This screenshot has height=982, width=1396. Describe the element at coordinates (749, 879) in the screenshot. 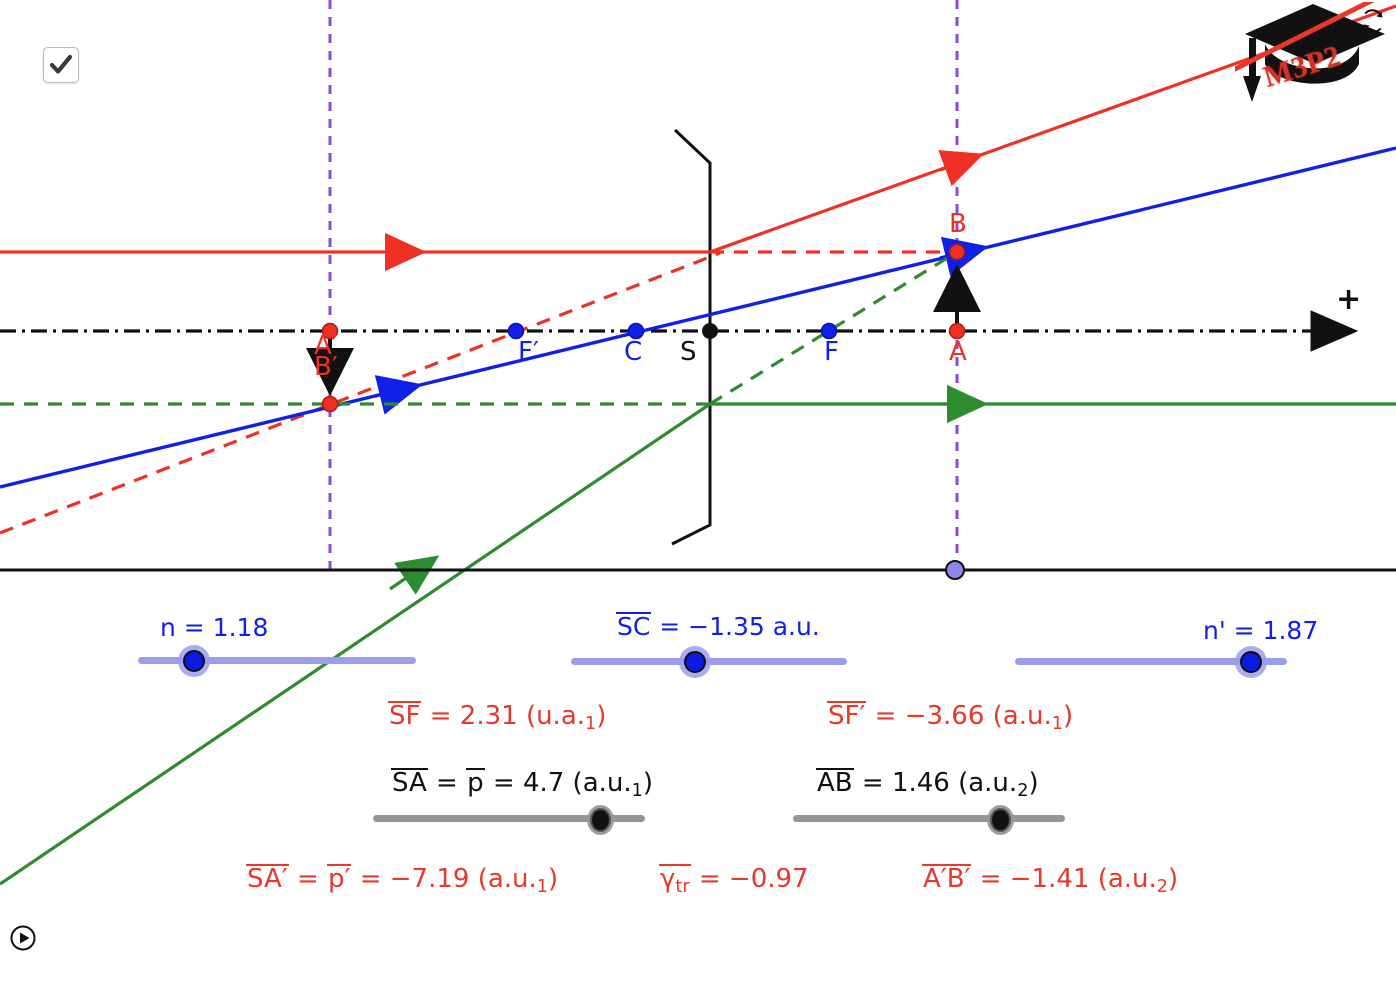

I see `gamma-value-text: = −0.97` at that location.